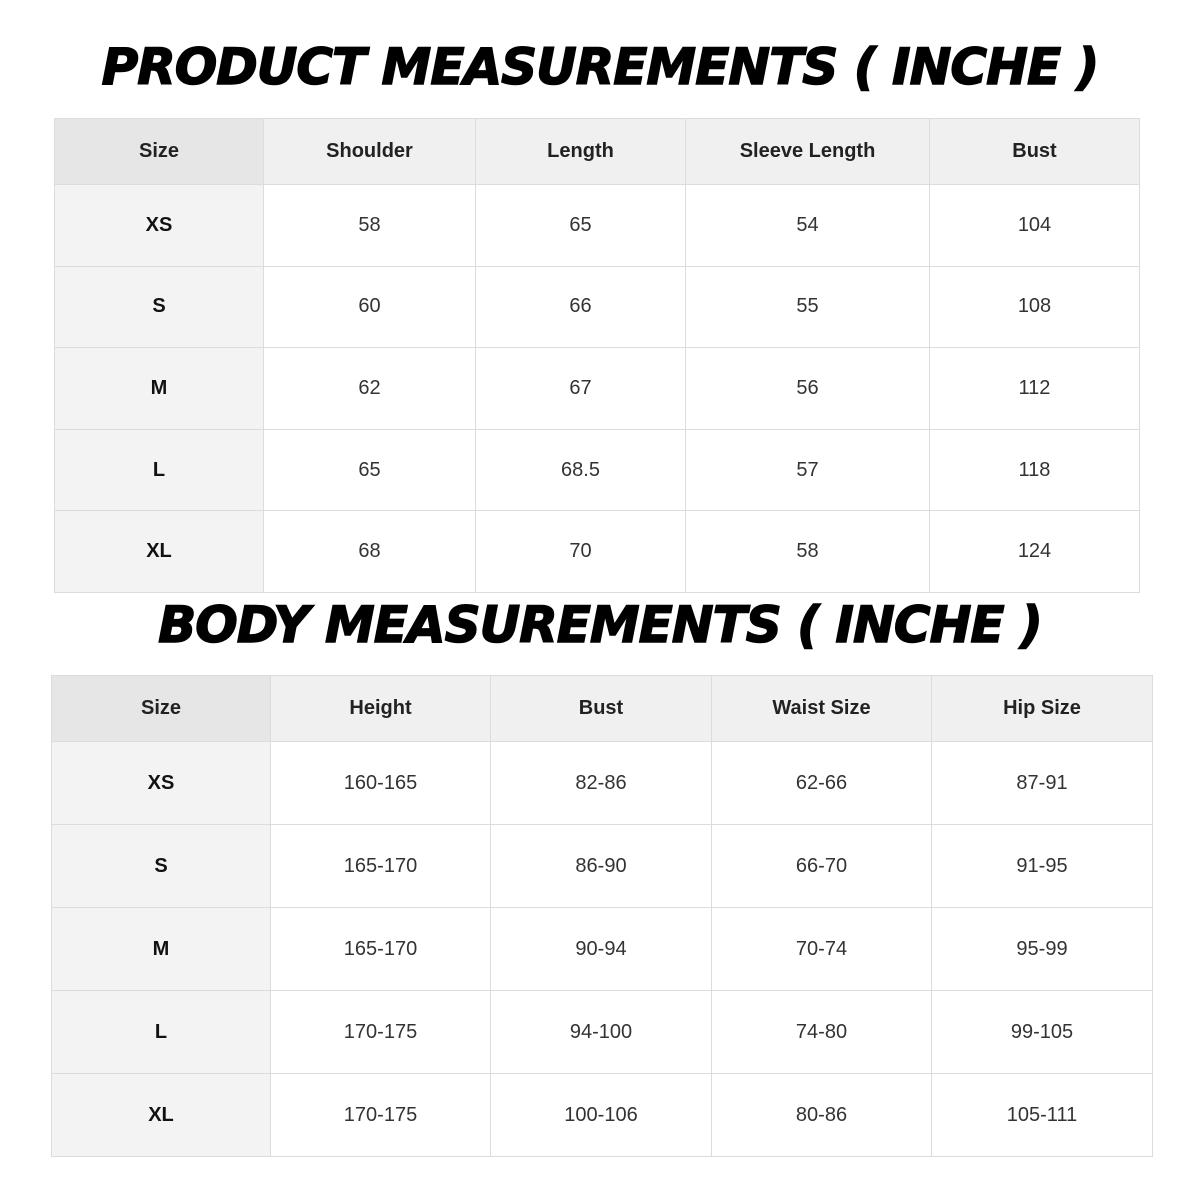 The height and width of the screenshot is (1200, 1200). I want to click on value-cell: 87-91, so click(1042, 783).